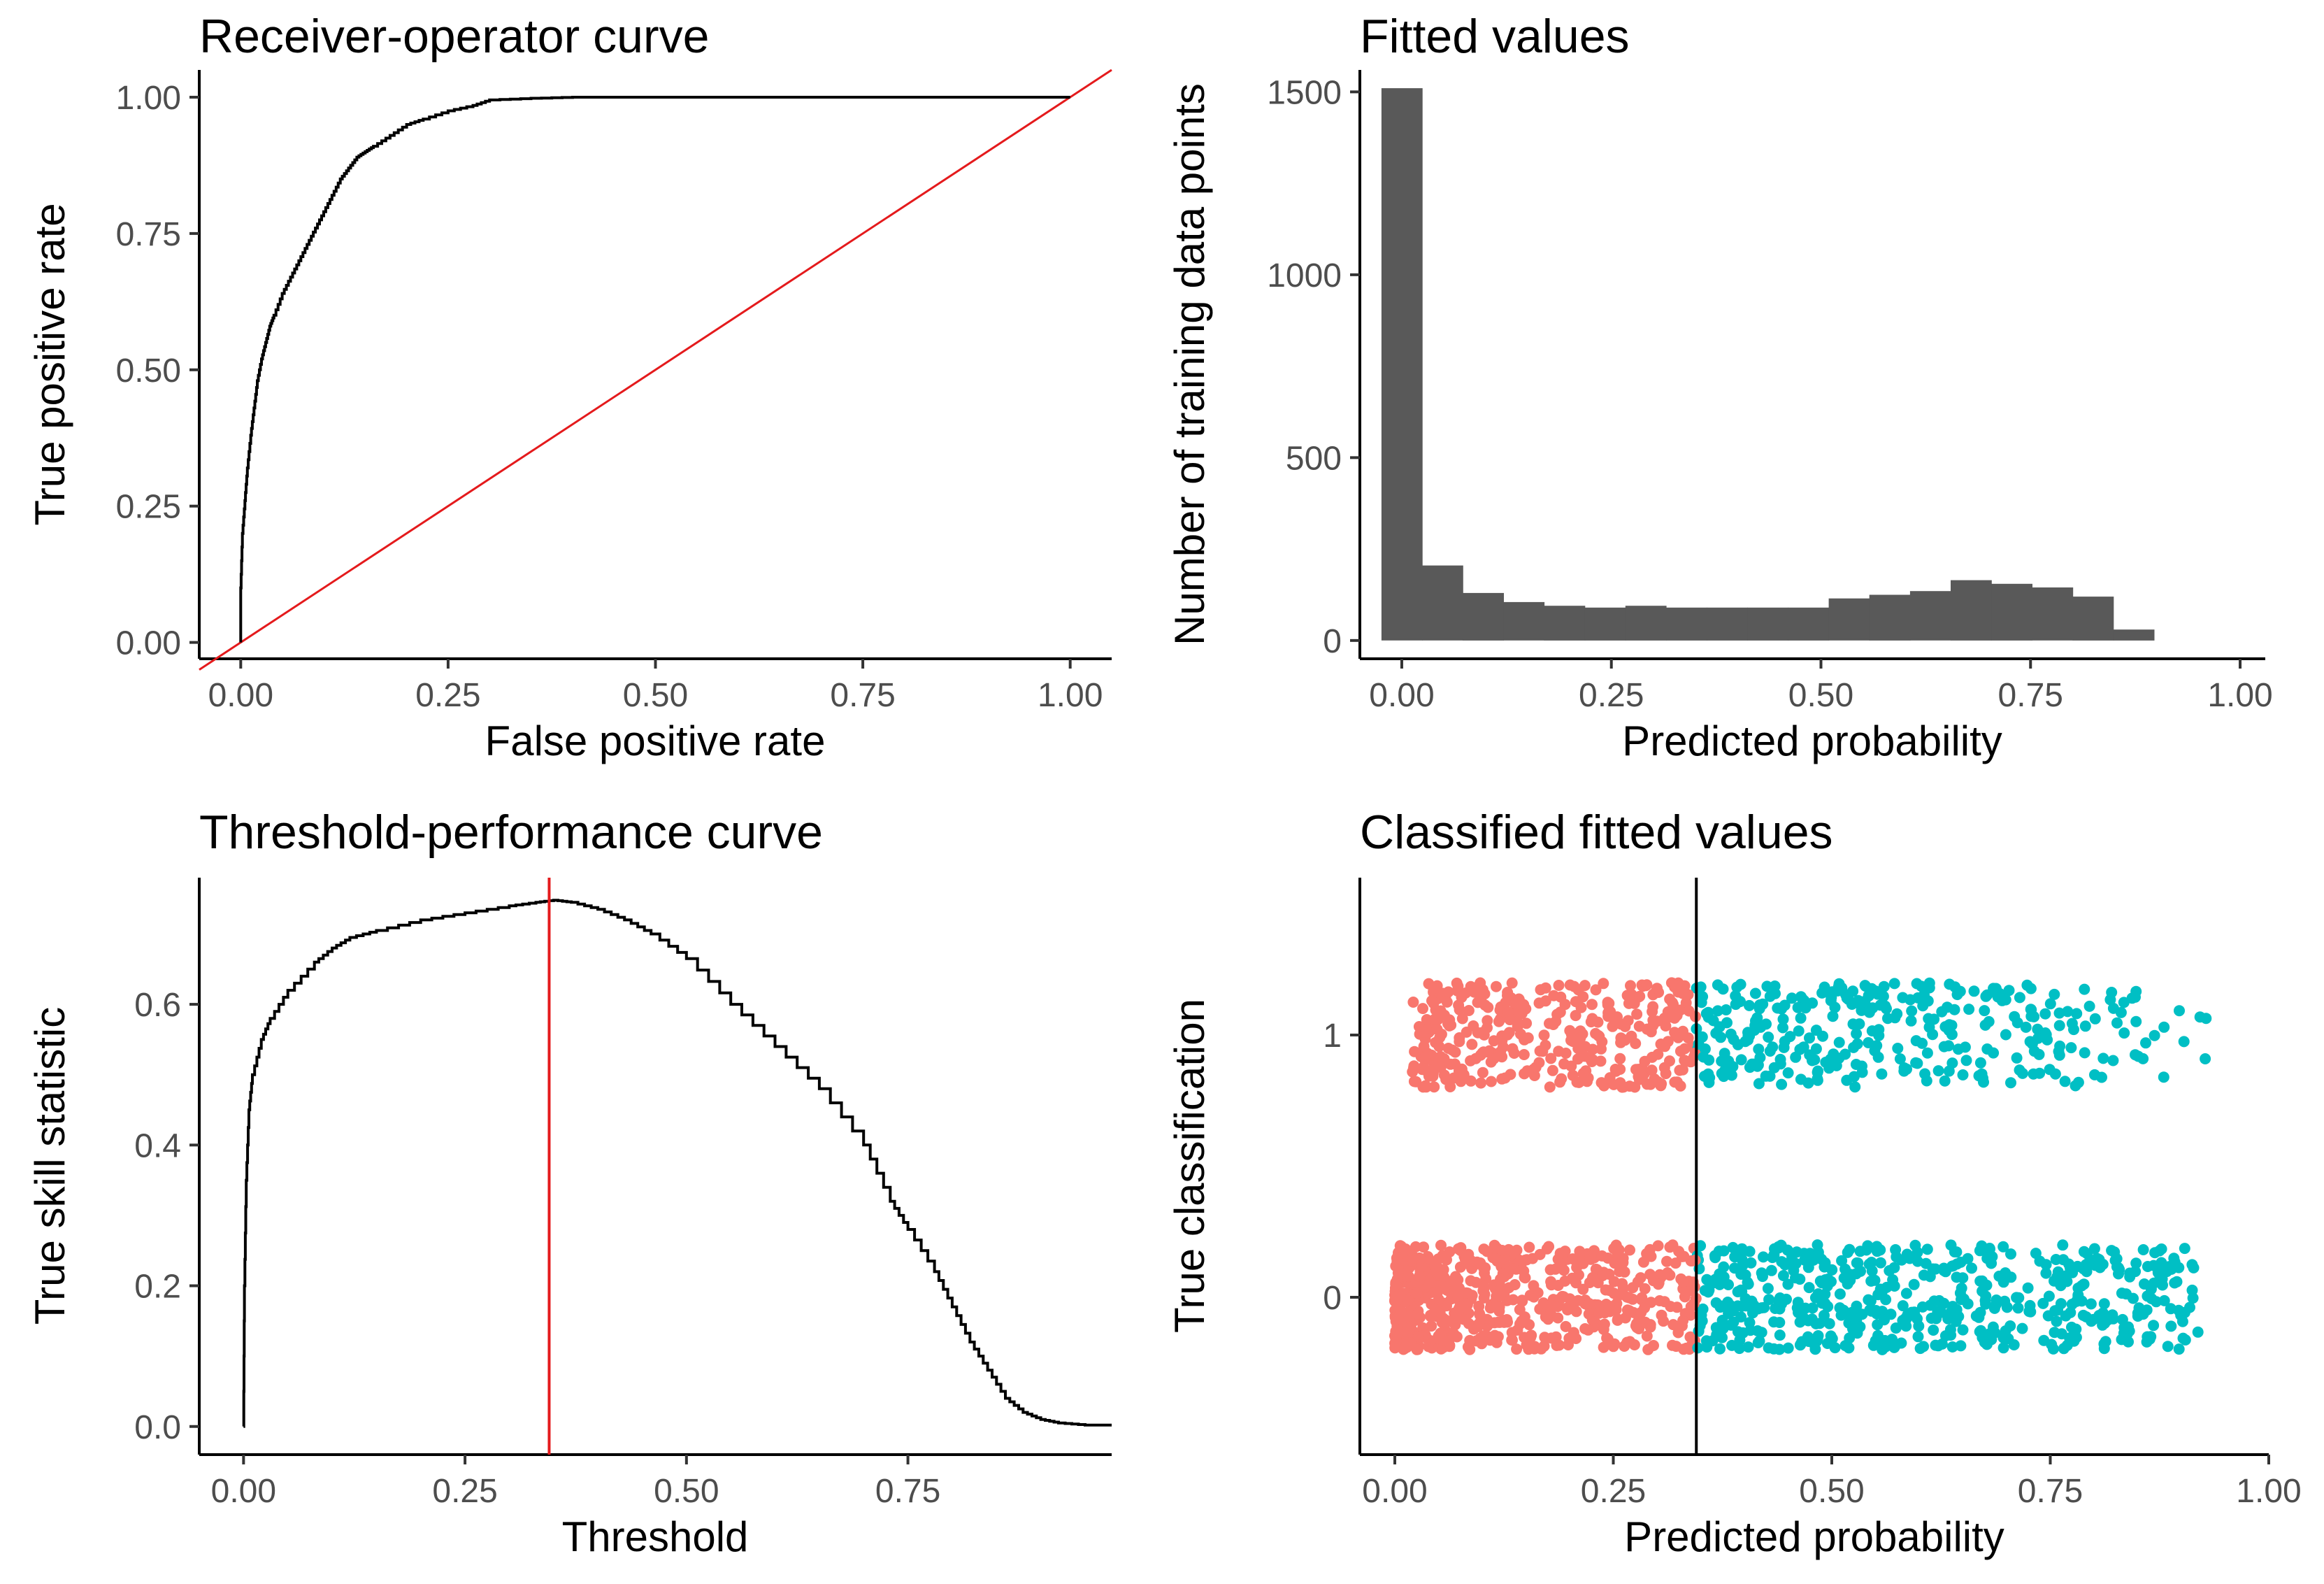 The width and height of the screenshot is (2324, 1584). Describe the element at coordinates (1189, 1166) in the screenshot. I see `classified-y-label: True classification` at that location.